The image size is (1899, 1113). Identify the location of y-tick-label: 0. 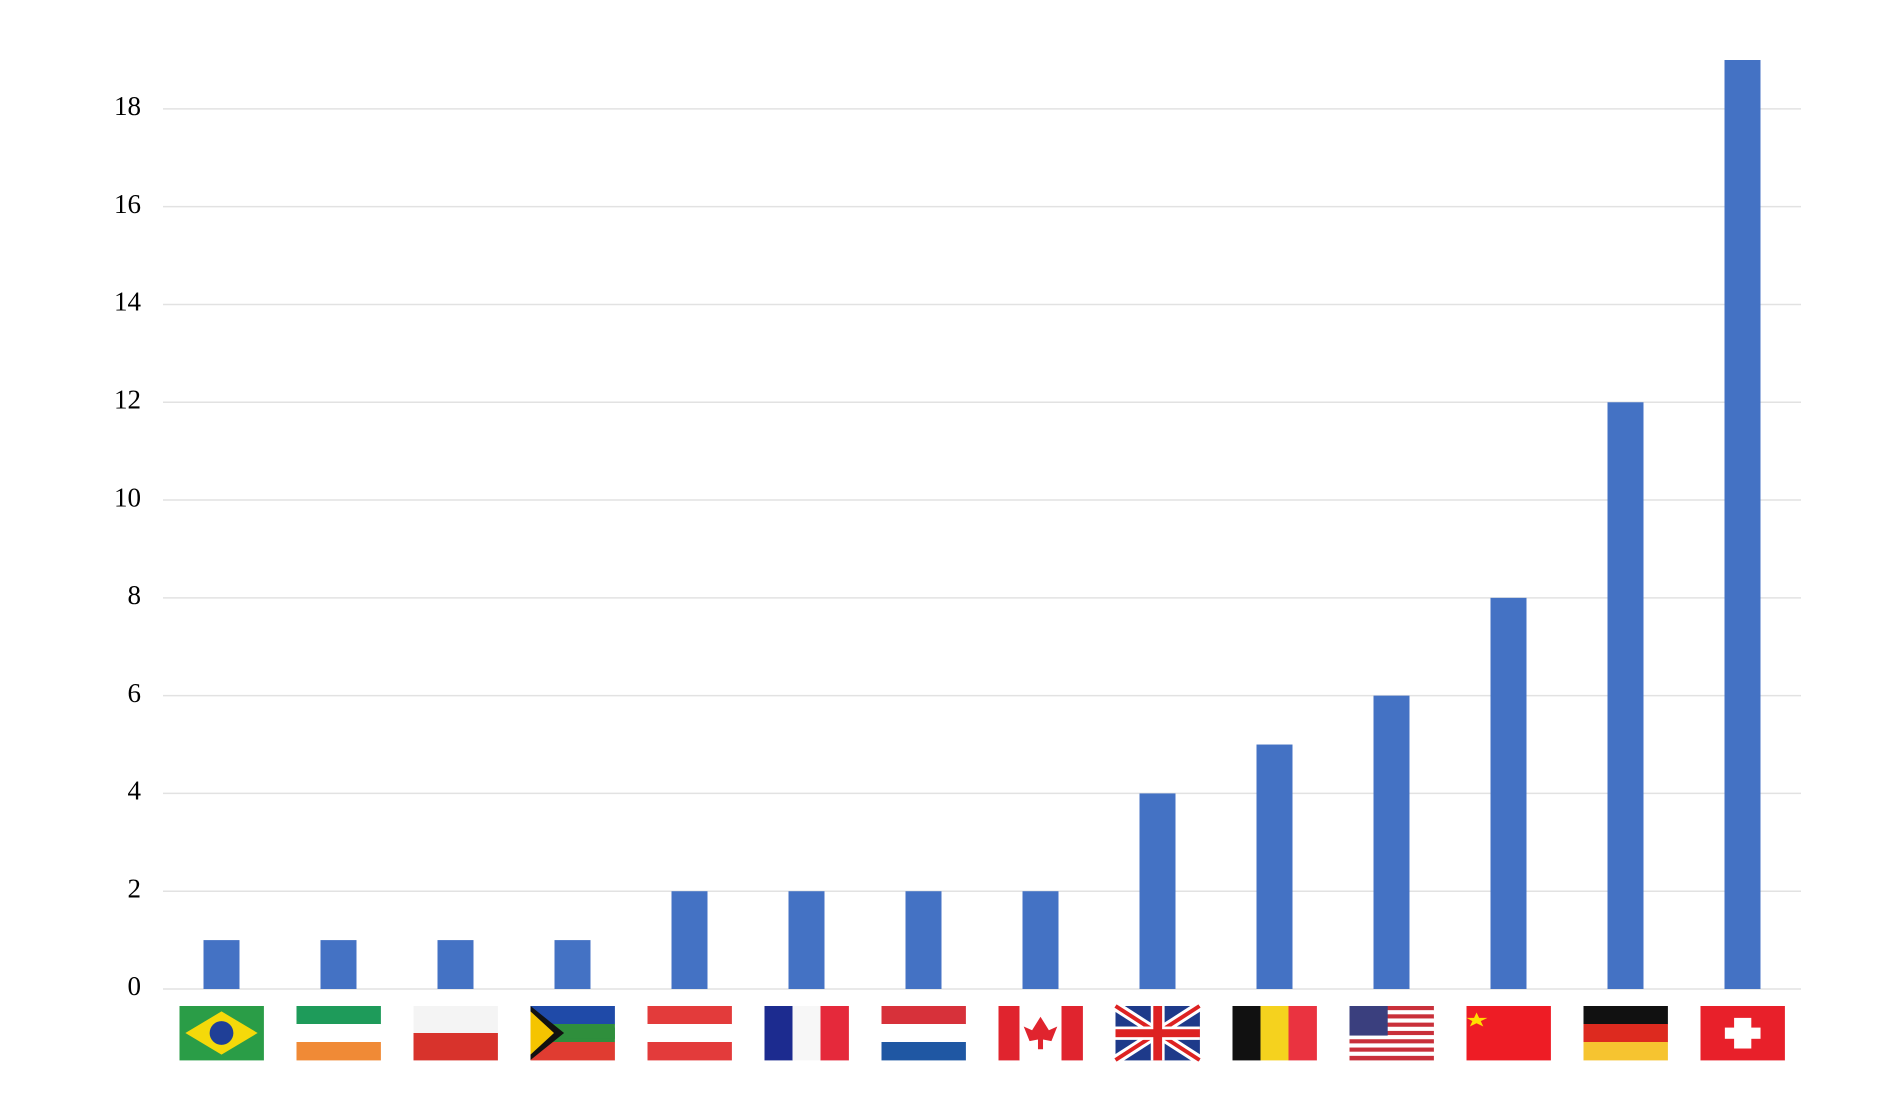
(135, 986).